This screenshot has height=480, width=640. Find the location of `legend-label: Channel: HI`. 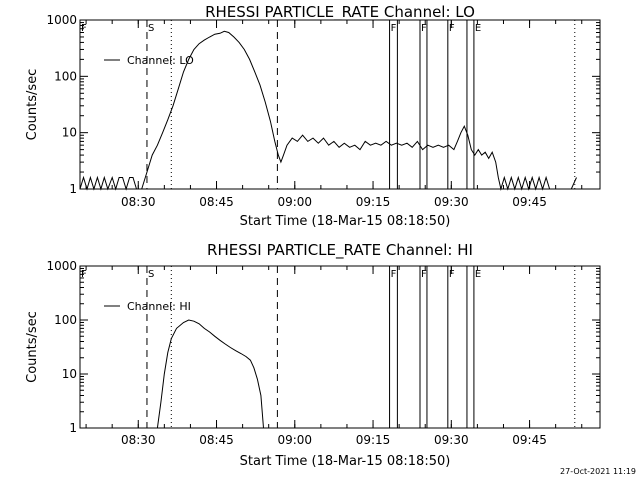

legend-label: Channel: HI is located at coordinates (159, 306).